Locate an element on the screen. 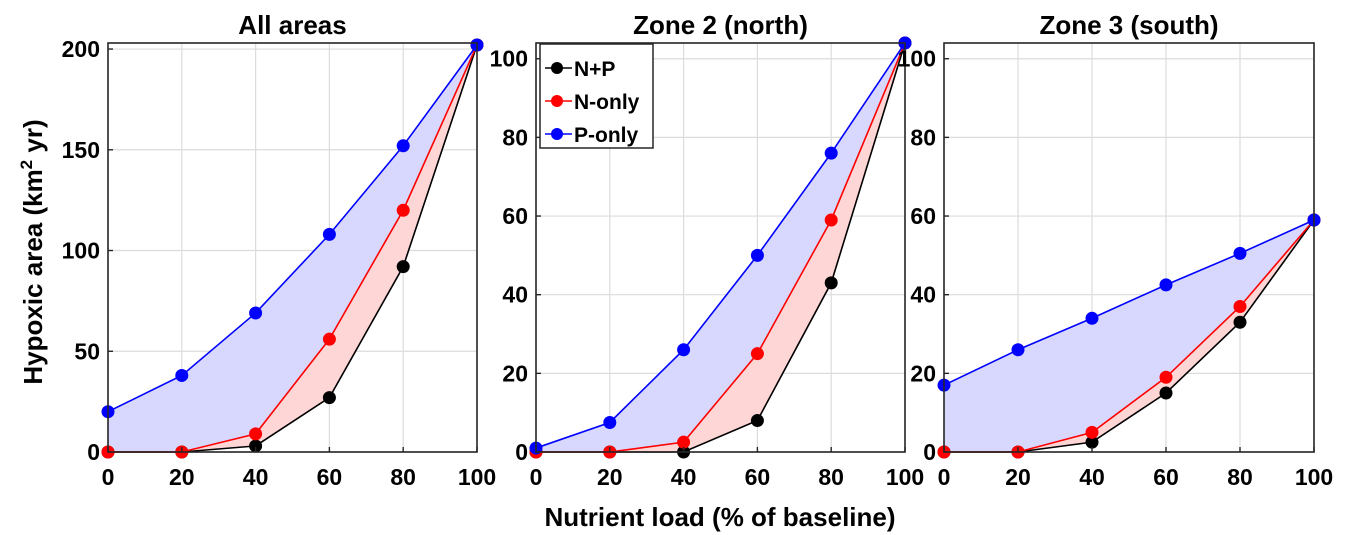  y-axis-label: Hypoxic area (km2 yr) is located at coordinates (32, 251).